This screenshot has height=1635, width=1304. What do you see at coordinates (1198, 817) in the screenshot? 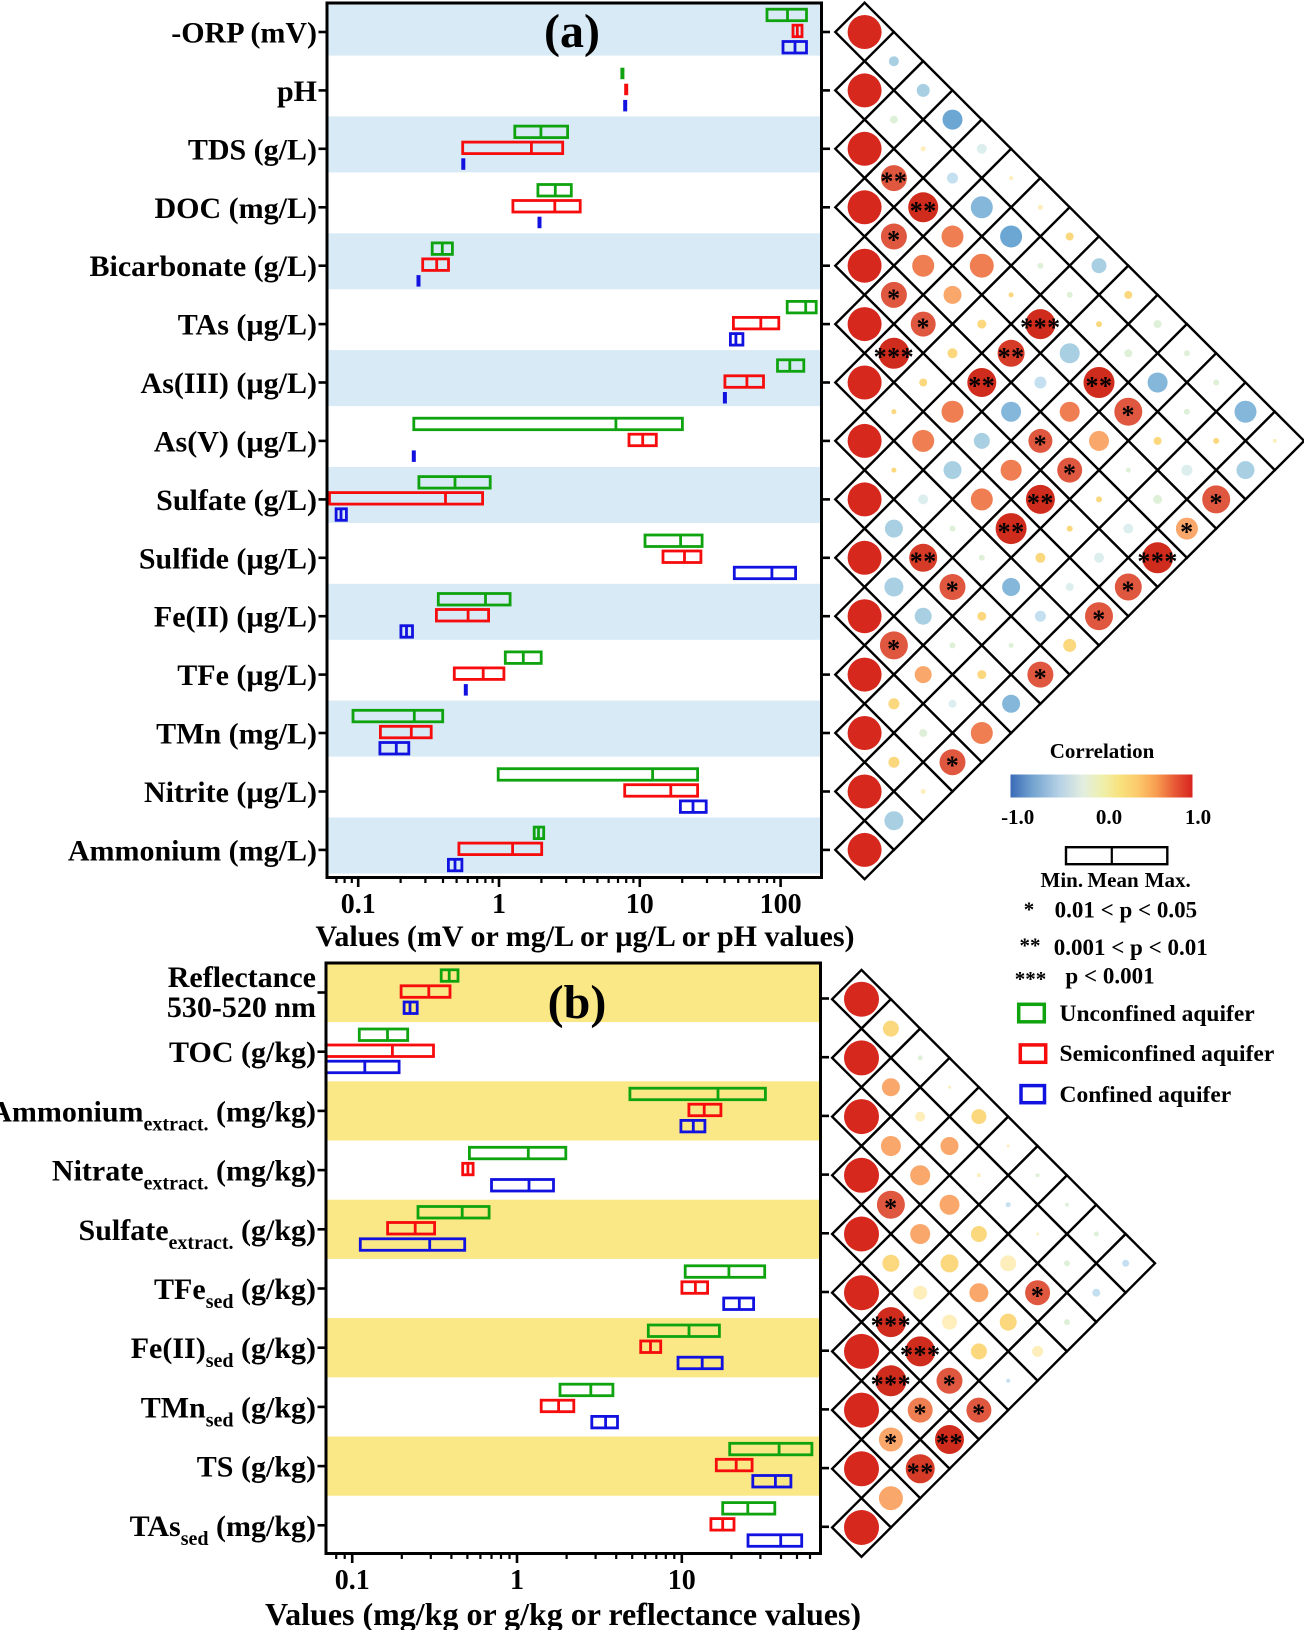
I see `svg-text: 1.0` at bounding box center [1198, 817].